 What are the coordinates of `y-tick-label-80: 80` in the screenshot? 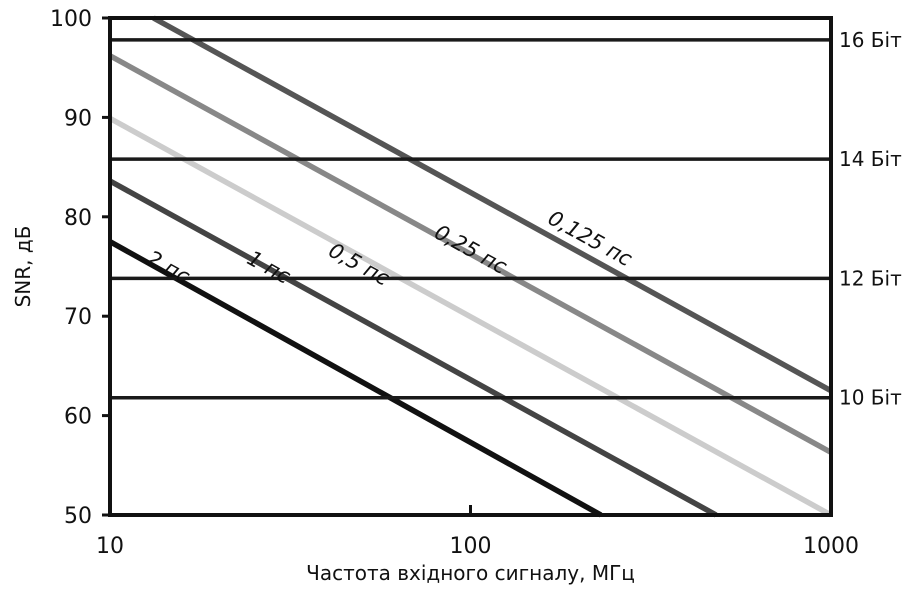 It's located at (78, 218).